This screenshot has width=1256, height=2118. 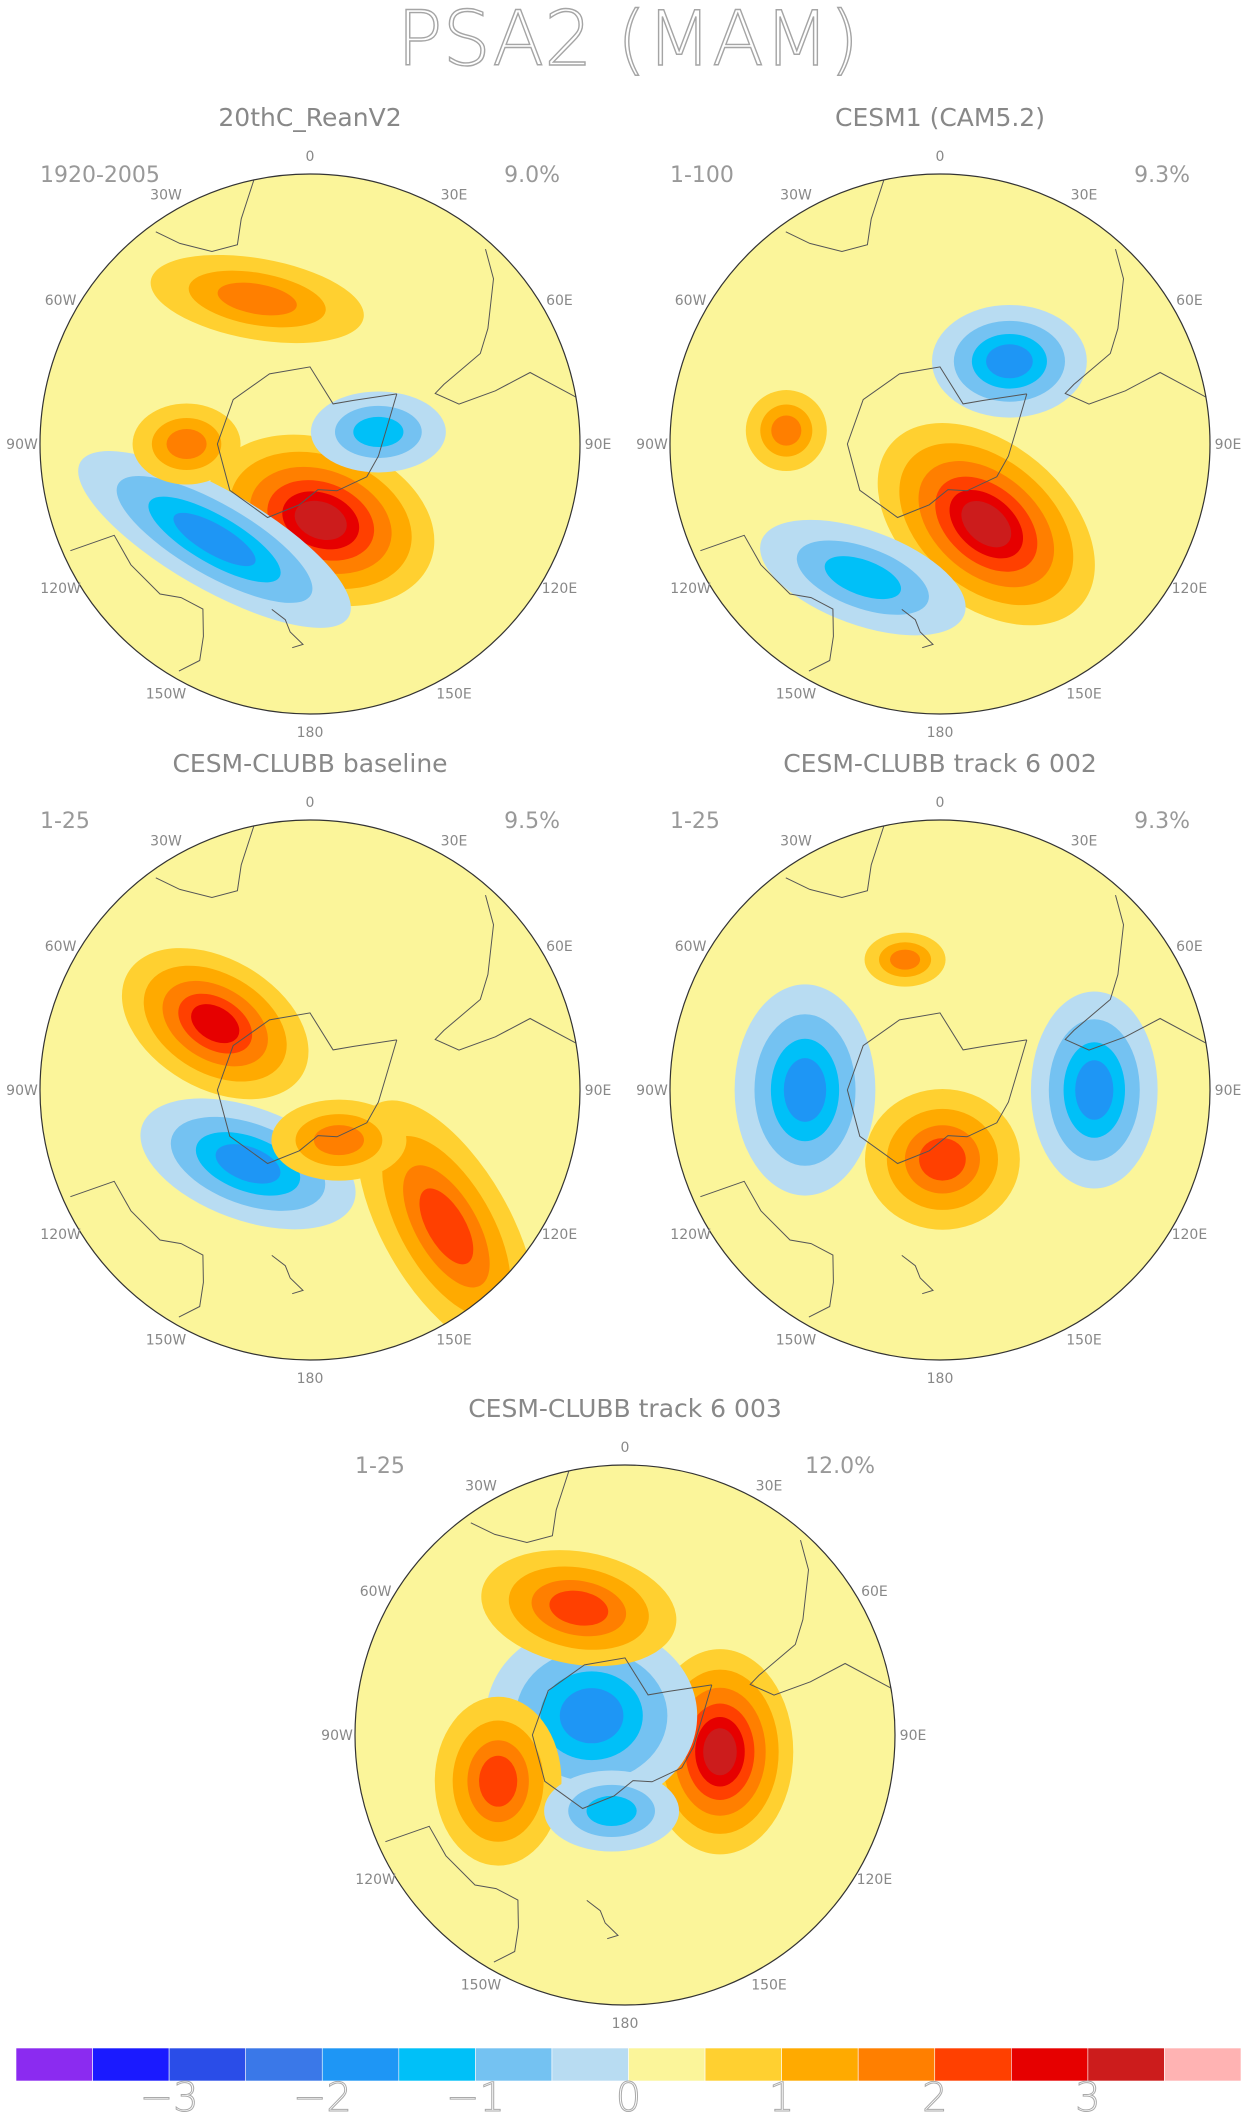 What do you see at coordinates (532, 175) in the screenshot?
I see `variance-label: 9.0%` at bounding box center [532, 175].